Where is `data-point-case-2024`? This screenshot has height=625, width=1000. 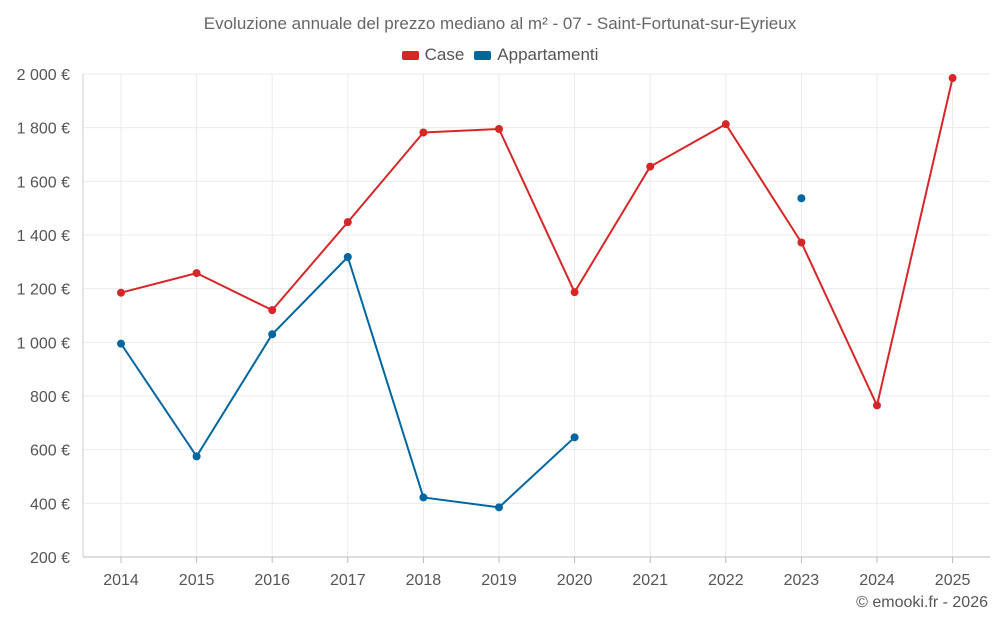
data-point-case-2024 is located at coordinates (877, 405).